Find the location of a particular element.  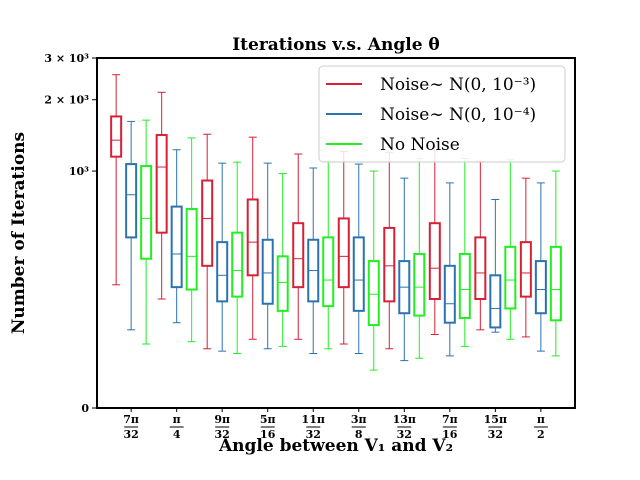

x-tick-denominator: 8 is located at coordinates (359, 434).